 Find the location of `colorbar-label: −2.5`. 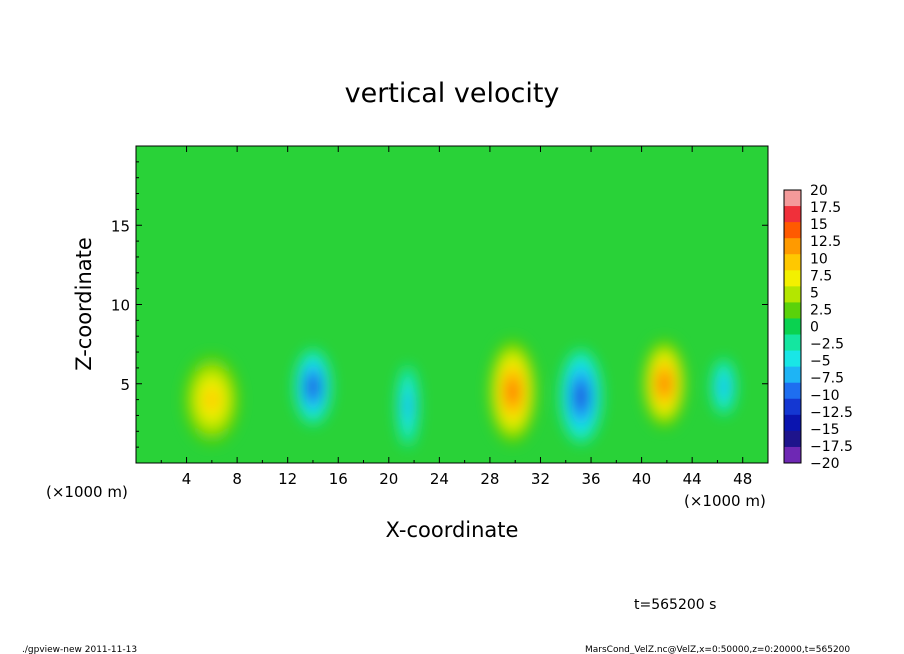

colorbar-label: −2.5 is located at coordinates (827, 345).